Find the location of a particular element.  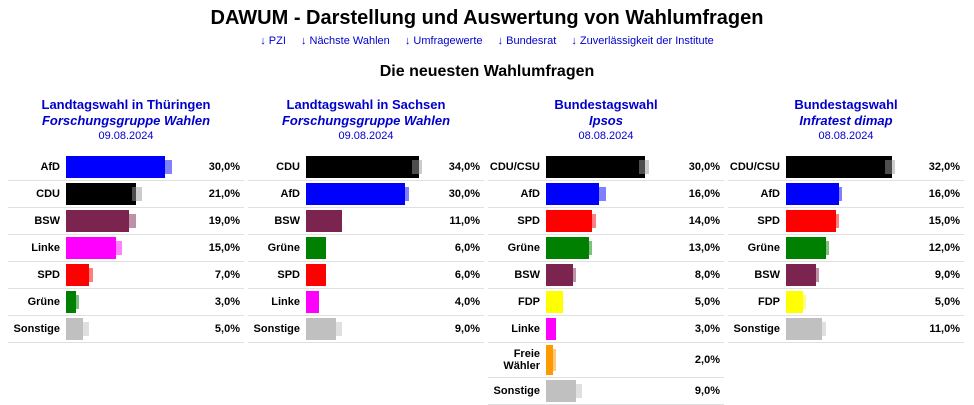

party-row-linke: Linke 4,0% is located at coordinates (366, 302).